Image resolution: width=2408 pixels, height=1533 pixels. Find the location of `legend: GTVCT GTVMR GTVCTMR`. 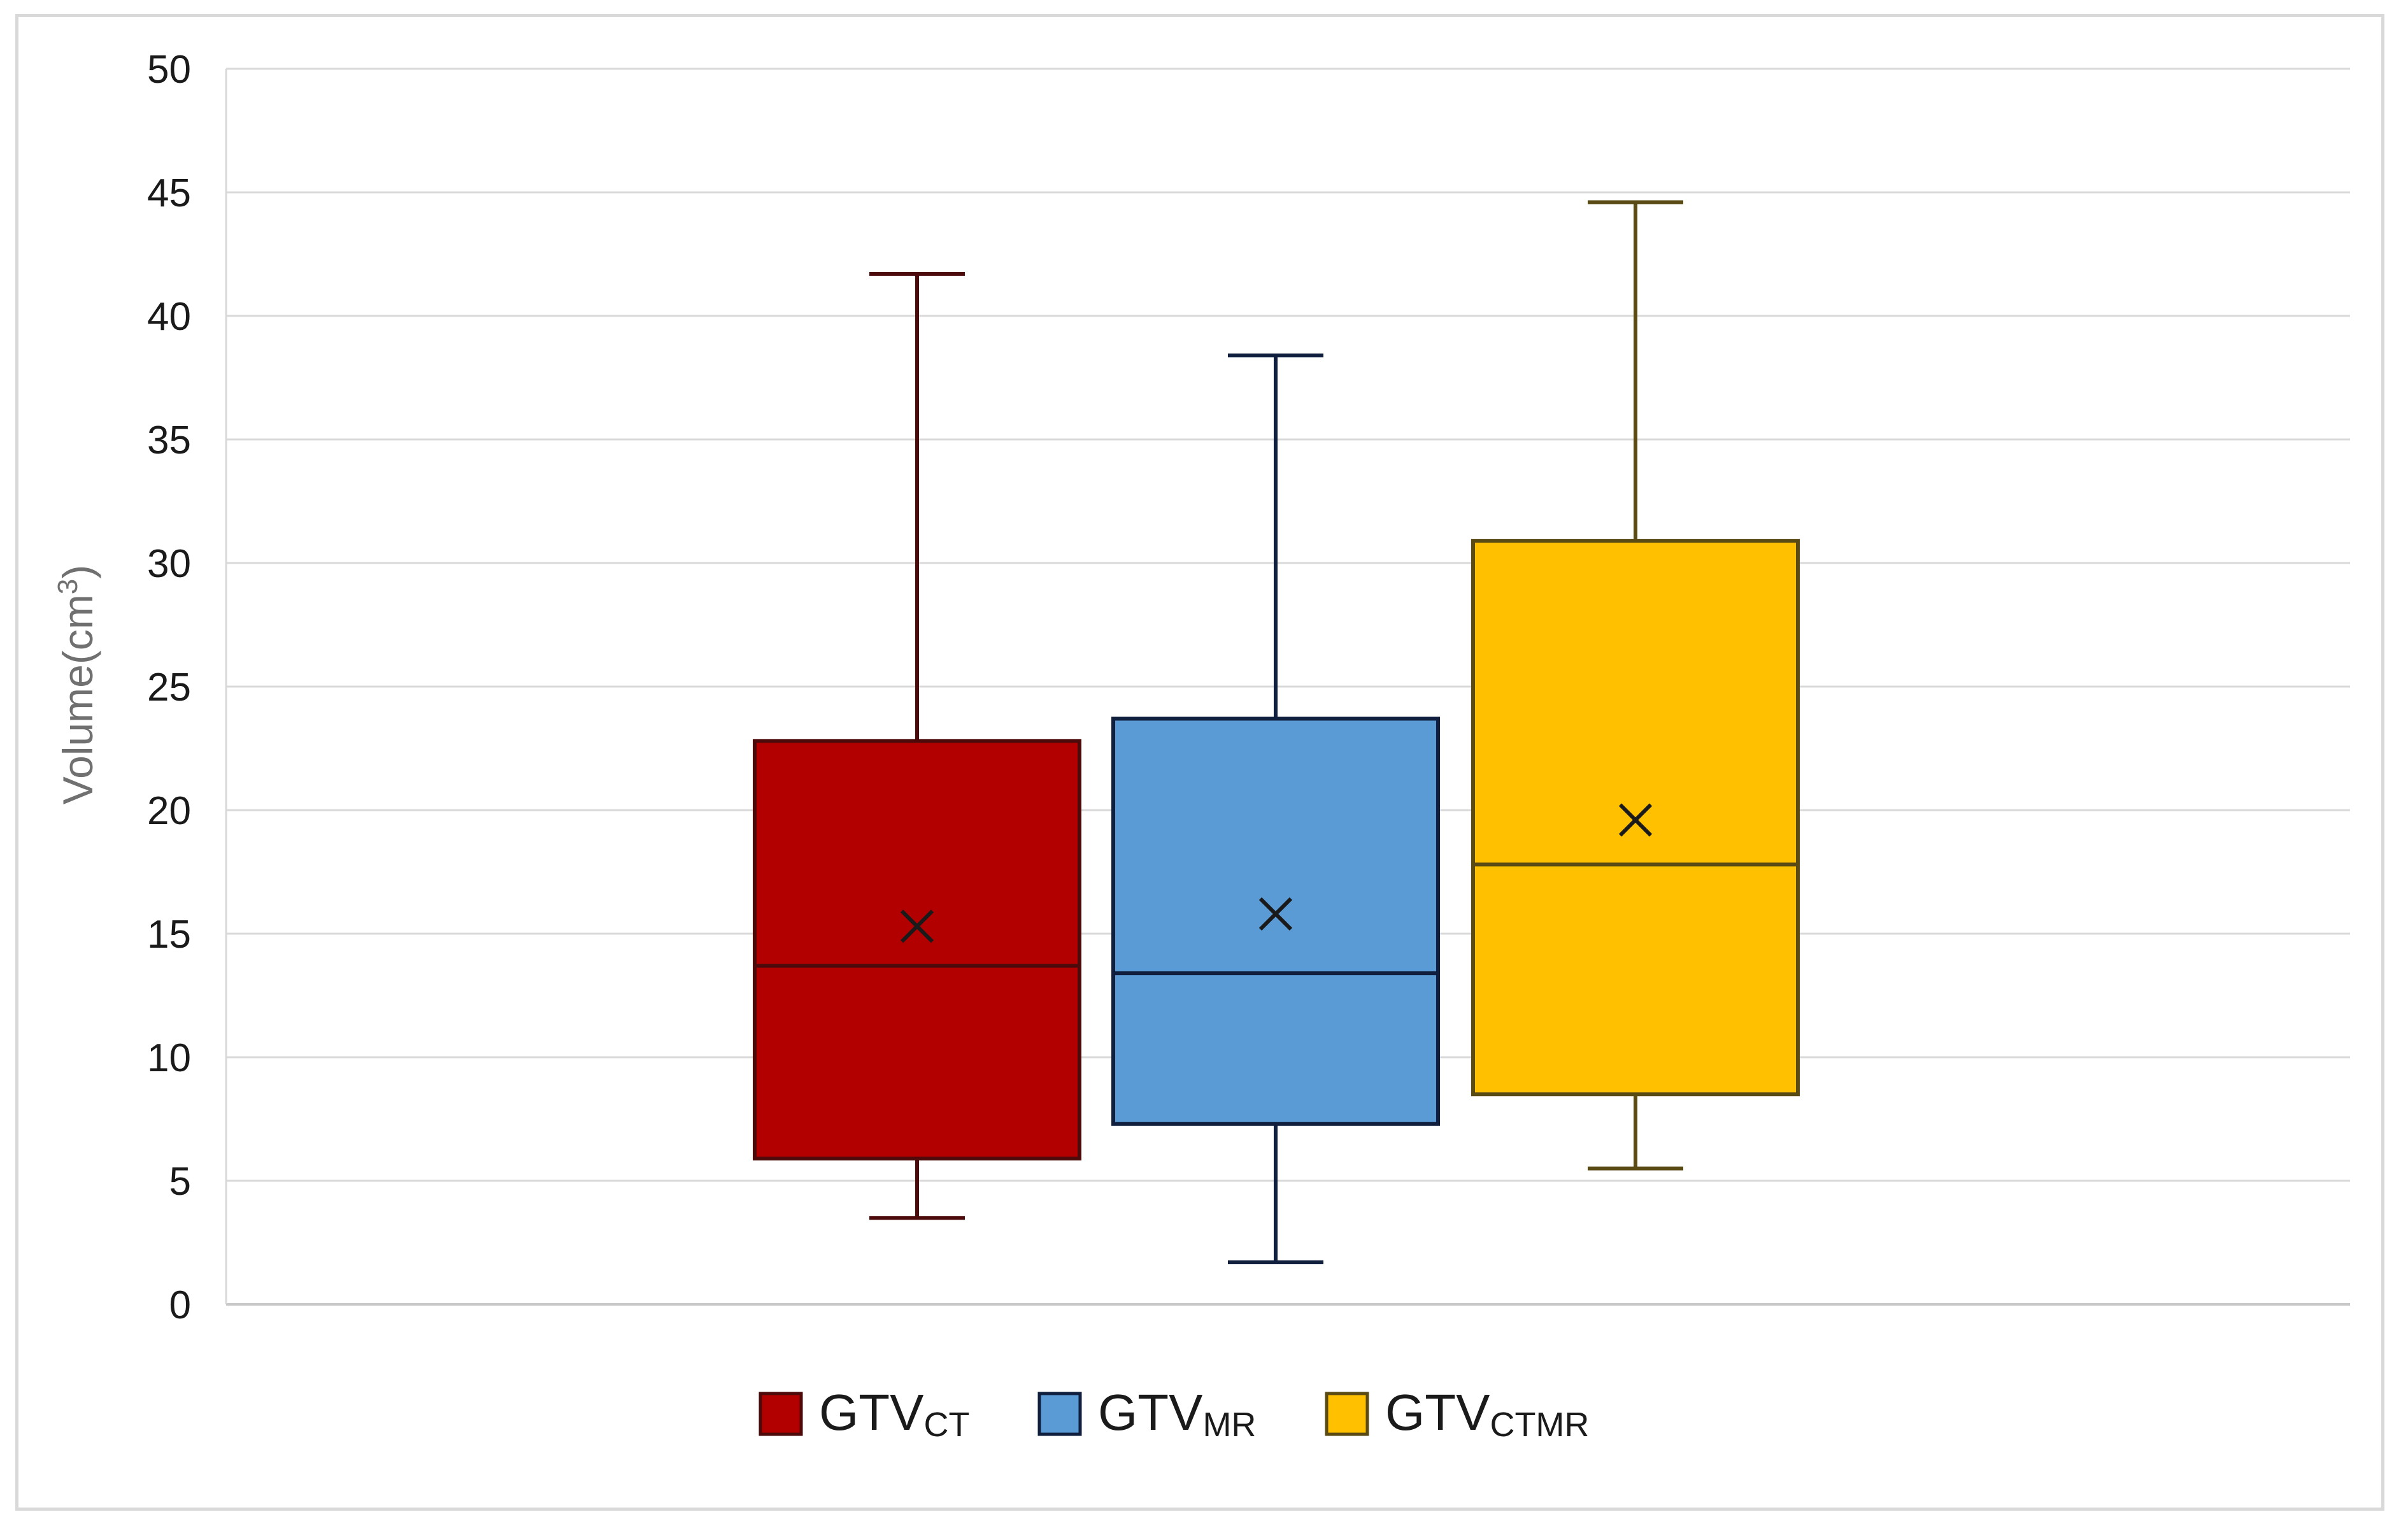

legend: GTVCT GTVMR GTVCTMR is located at coordinates (1174, 1414).